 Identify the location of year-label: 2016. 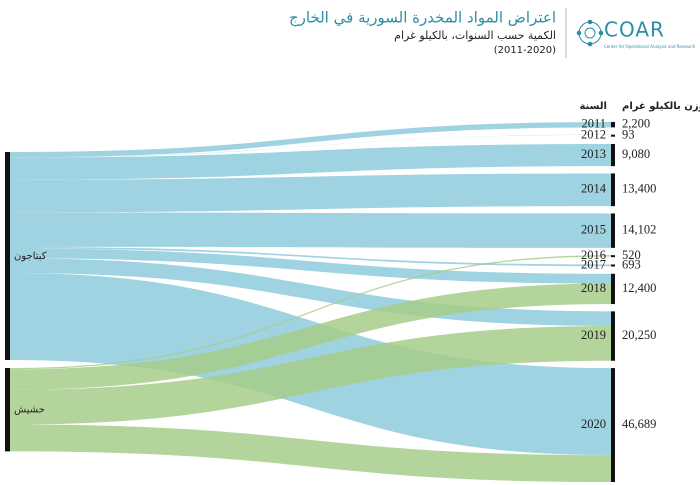
(593, 255).